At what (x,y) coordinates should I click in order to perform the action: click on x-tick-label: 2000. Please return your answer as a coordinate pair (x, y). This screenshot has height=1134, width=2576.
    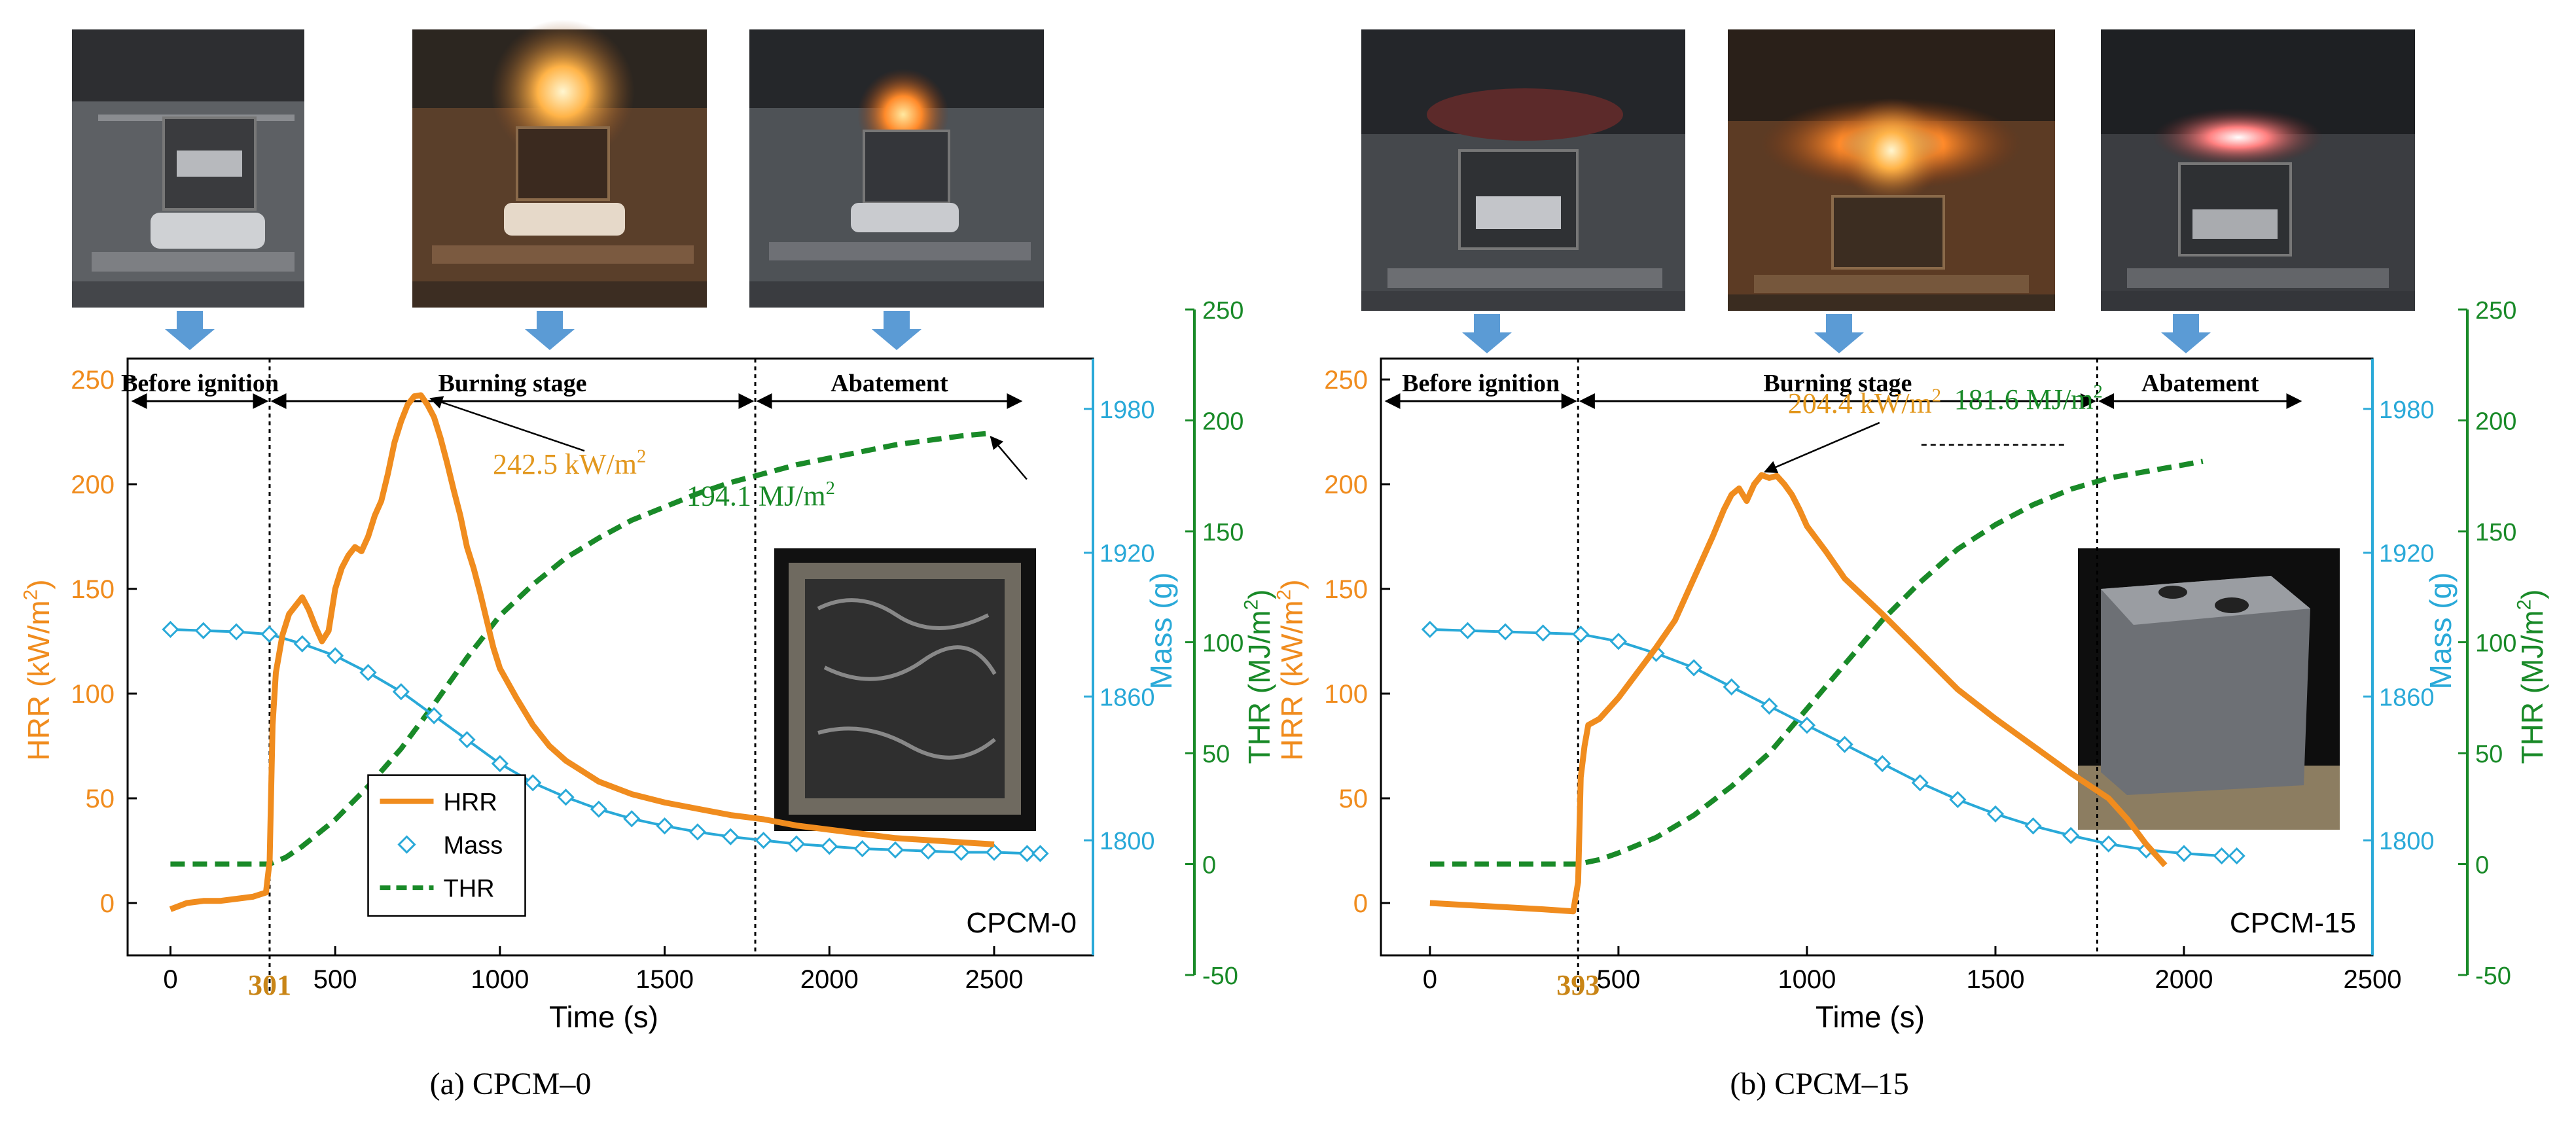
    Looking at the image, I should click on (829, 979).